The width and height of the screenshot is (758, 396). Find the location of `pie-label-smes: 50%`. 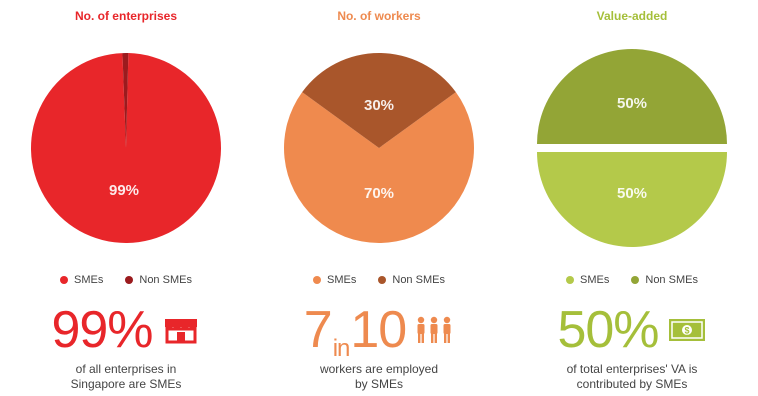

pie-label-smes: 50% is located at coordinates (632, 193).